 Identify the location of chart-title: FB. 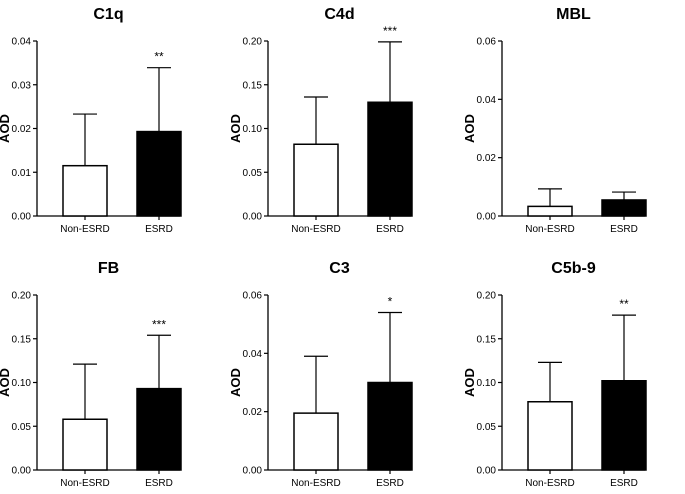
(108, 268).